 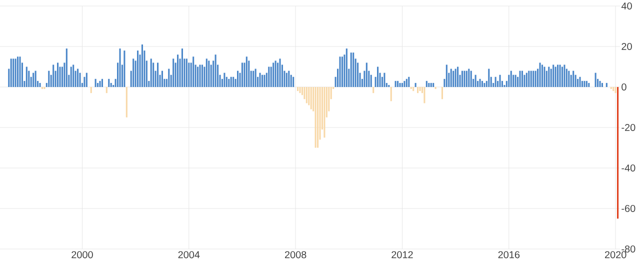 What do you see at coordinates (509, 254) in the screenshot?
I see `x-tick-label: 2016` at bounding box center [509, 254].